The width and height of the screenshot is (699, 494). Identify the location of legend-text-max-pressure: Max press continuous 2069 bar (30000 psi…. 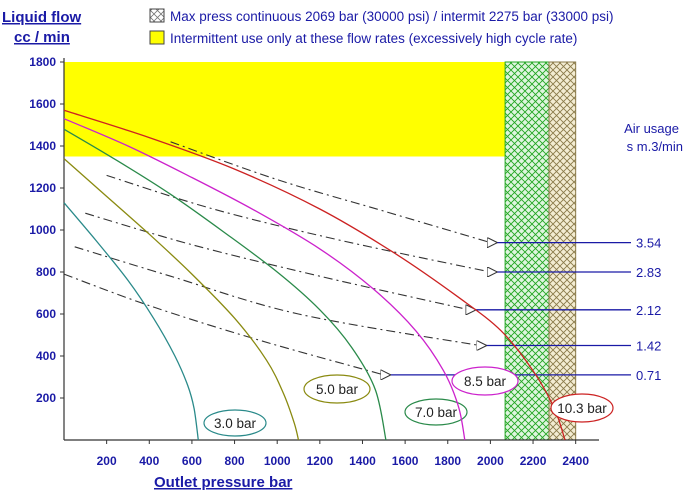
(392, 16).